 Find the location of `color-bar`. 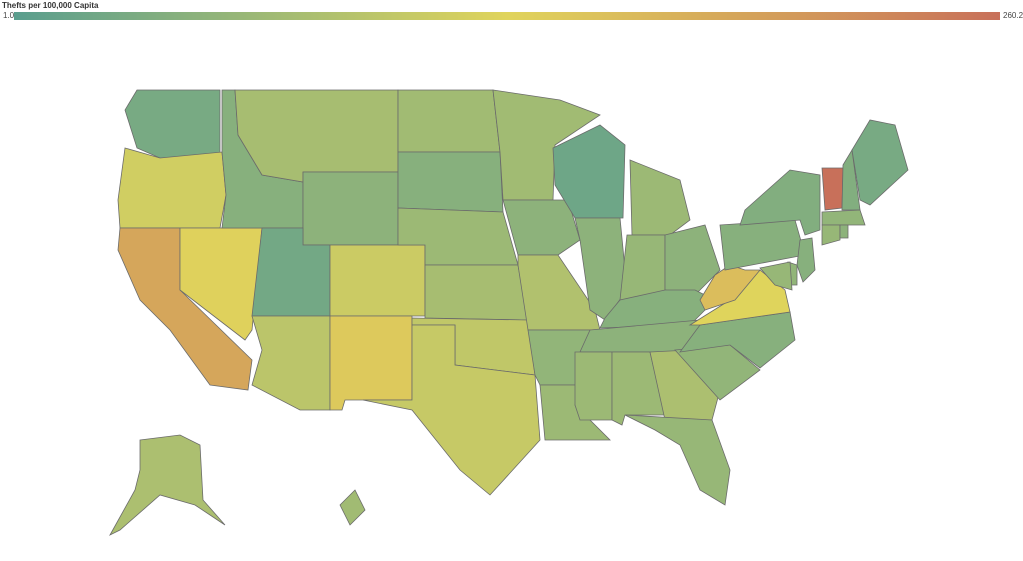

color-bar is located at coordinates (507, 16).